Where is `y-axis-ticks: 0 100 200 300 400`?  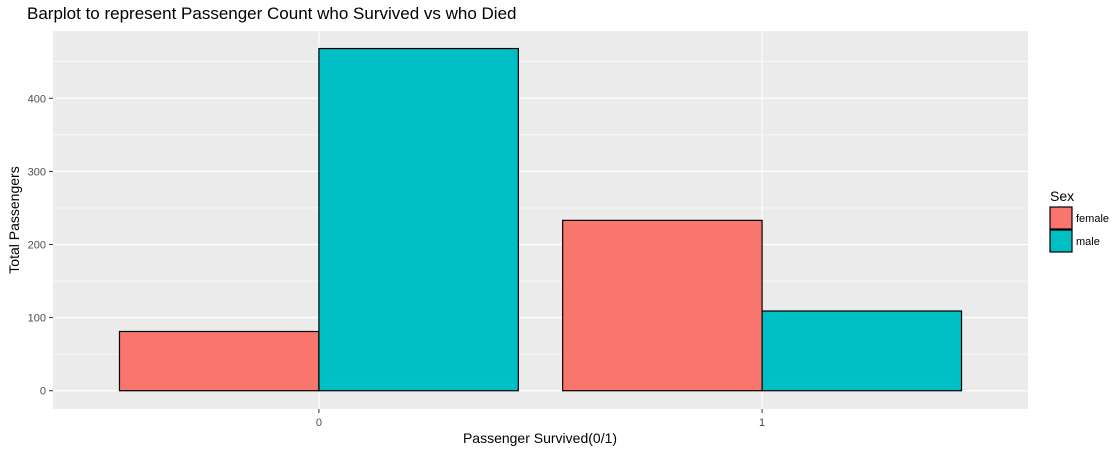 y-axis-ticks: 0 100 200 300 400 is located at coordinates (40, 245).